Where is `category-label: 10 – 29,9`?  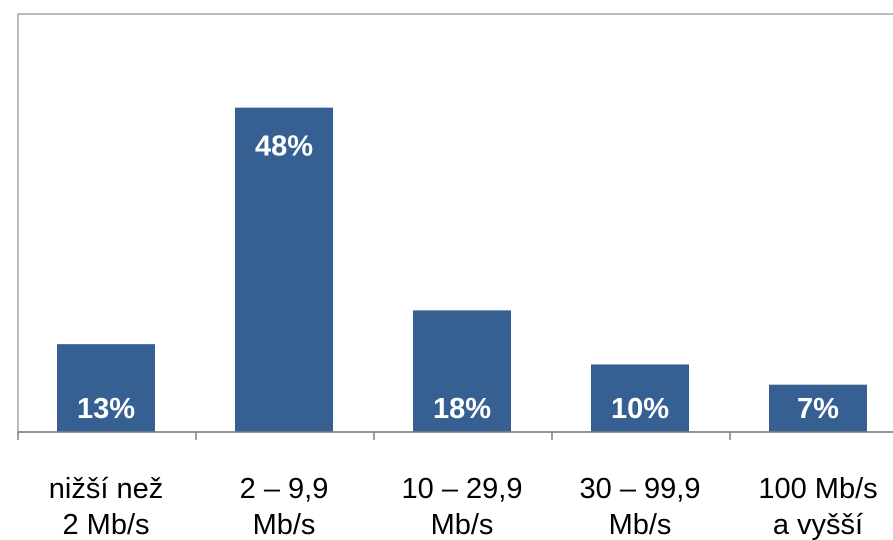
category-label: 10 – 29,9 is located at coordinates (462, 489).